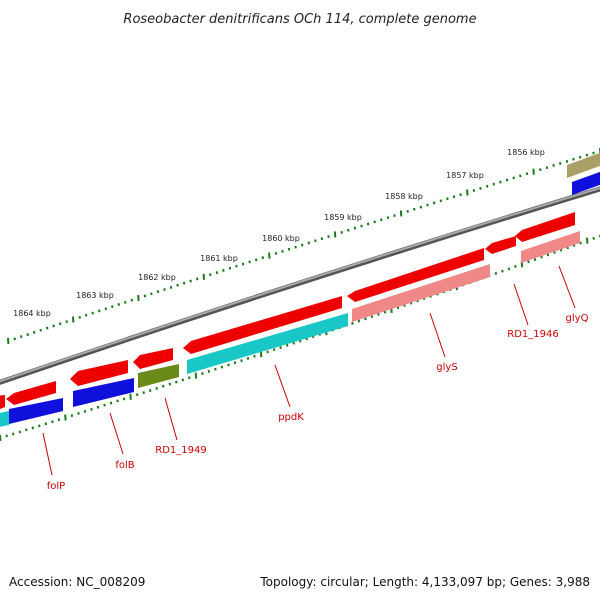  What do you see at coordinates (465, 175) in the screenshot?
I see `tick-label-1857: 1857 kbp` at bounding box center [465, 175].